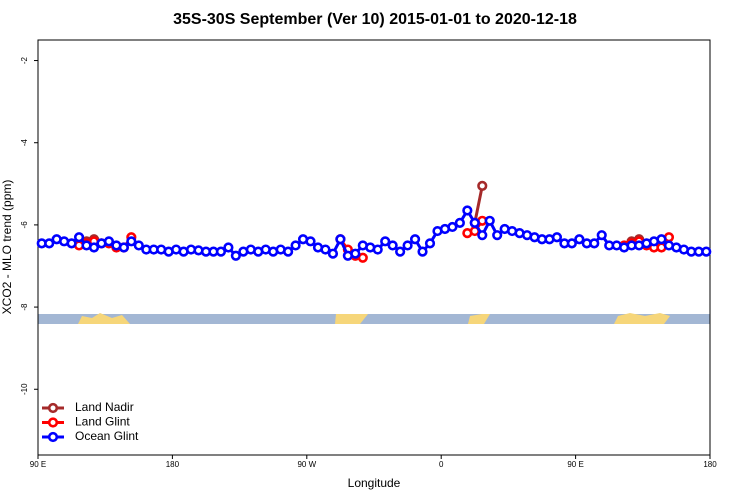  I want to click on legend-label: Land Glint, so click(102, 422).